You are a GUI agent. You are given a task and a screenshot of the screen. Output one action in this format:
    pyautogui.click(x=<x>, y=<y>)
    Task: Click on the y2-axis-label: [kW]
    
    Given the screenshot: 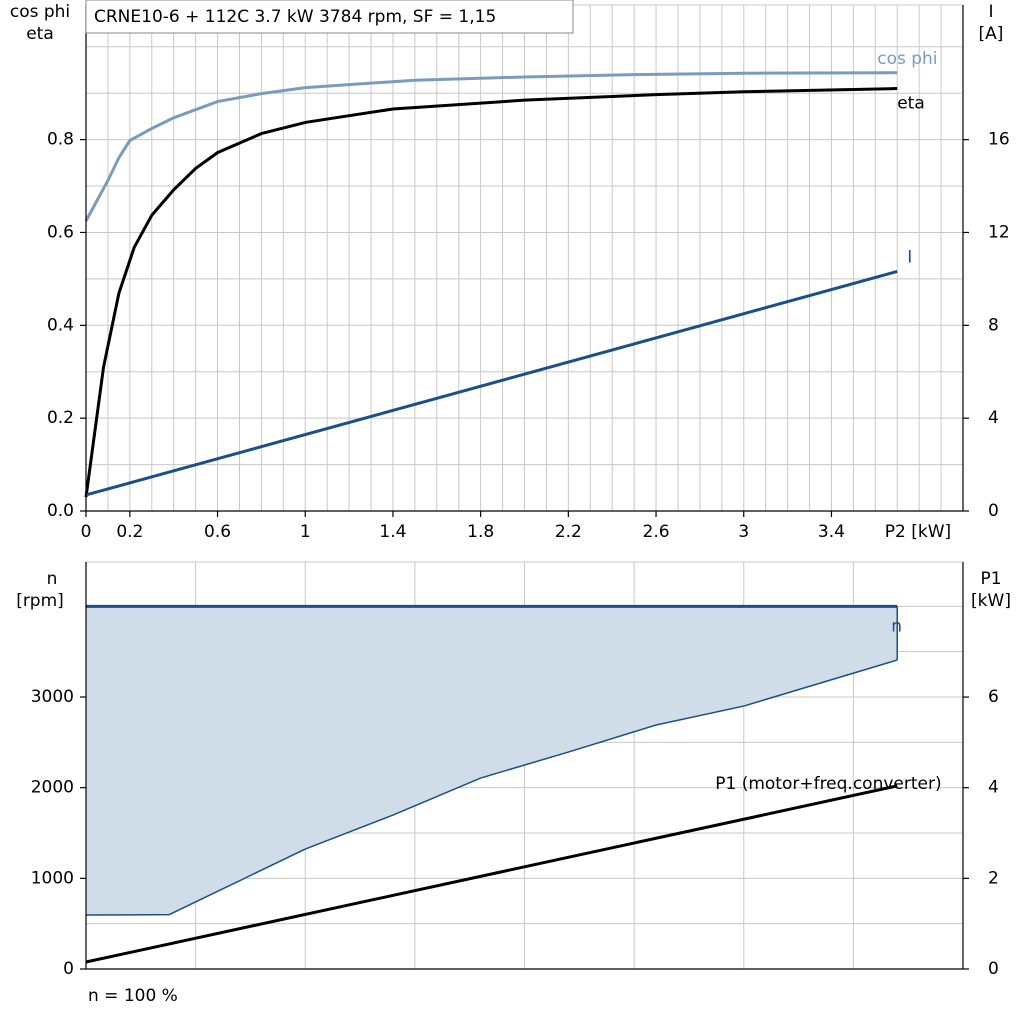 What is the action you would take?
    pyautogui.click(x=991, y=601)
    